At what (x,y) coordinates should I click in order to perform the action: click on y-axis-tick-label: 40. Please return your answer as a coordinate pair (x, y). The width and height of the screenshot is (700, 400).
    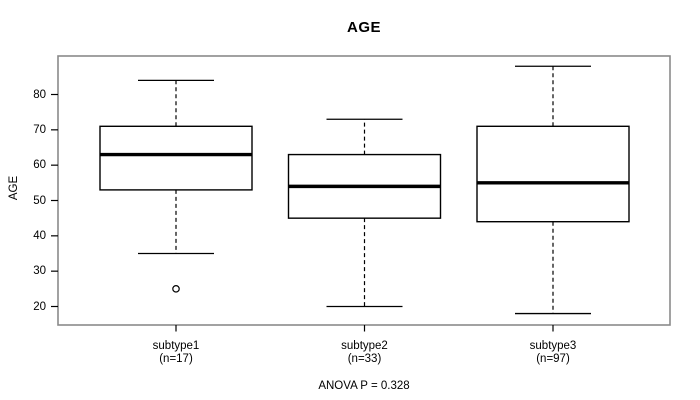
    Looking at the image, I should click on (39, 235).